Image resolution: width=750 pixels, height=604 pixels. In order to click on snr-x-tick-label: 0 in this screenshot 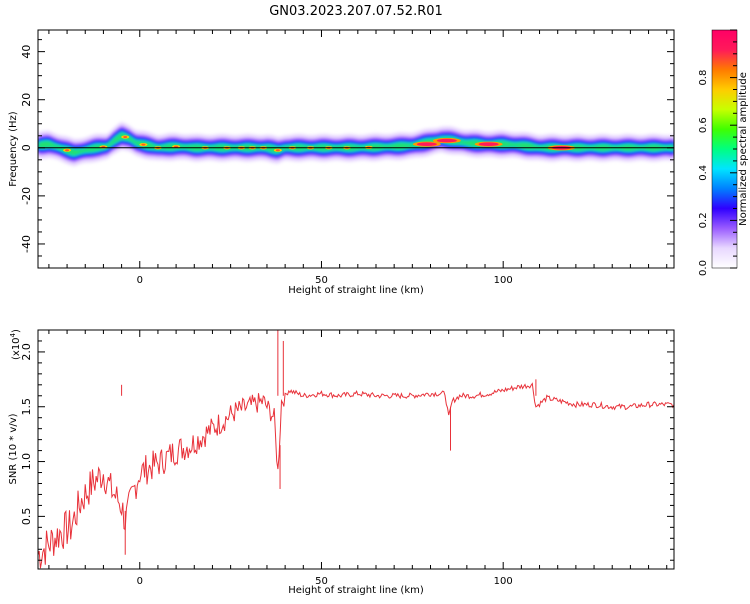, I will do `click(140, 581)`.